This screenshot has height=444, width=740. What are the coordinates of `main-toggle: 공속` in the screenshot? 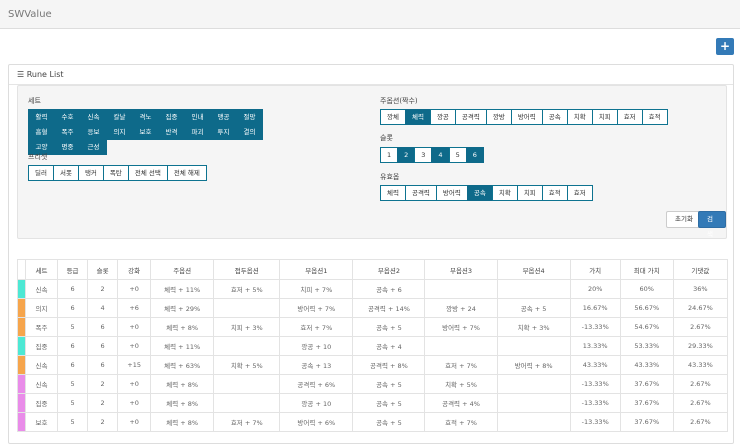 It's located at (554, 117).